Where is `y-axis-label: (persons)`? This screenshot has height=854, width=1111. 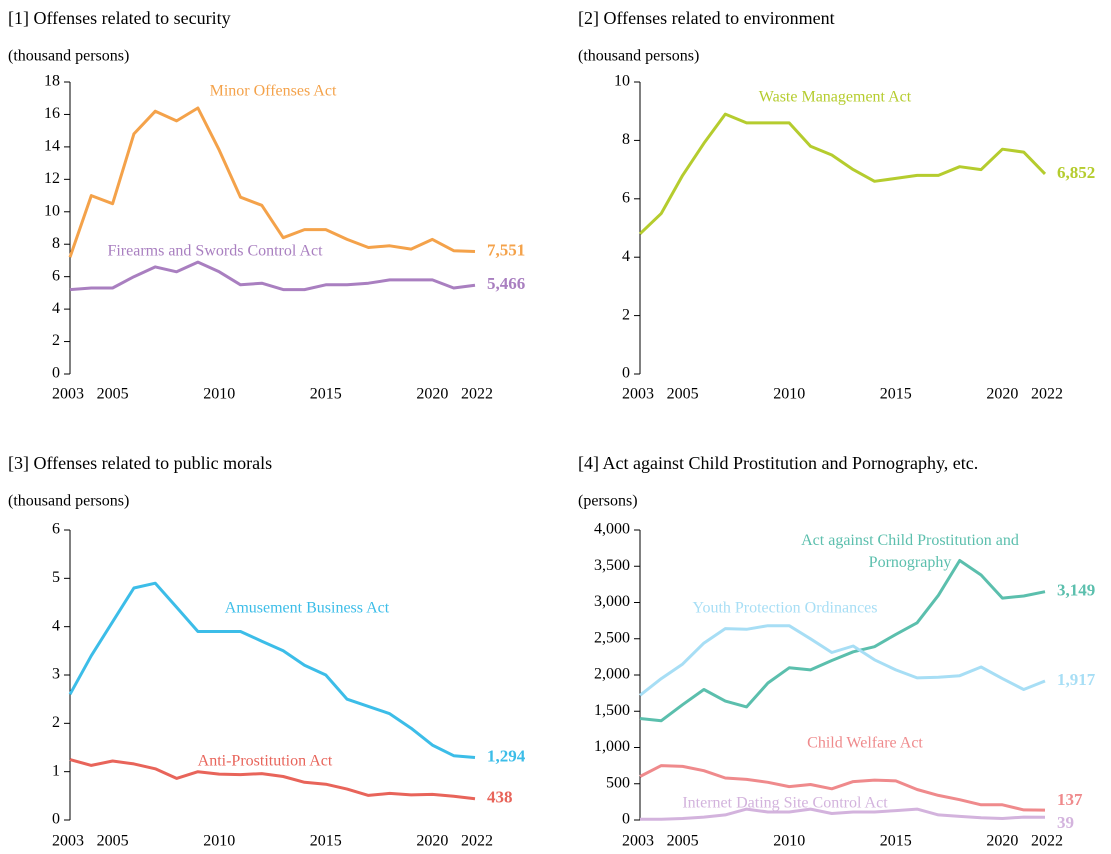
y-axis-label: (persons) is located at coordinates (608, 501).